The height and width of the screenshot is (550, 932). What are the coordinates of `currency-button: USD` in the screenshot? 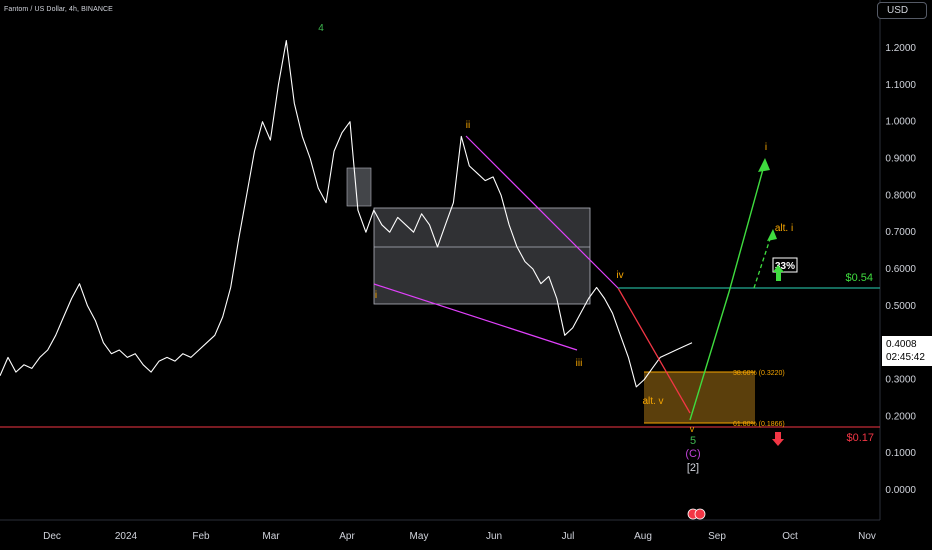 It's located at (902, 10).